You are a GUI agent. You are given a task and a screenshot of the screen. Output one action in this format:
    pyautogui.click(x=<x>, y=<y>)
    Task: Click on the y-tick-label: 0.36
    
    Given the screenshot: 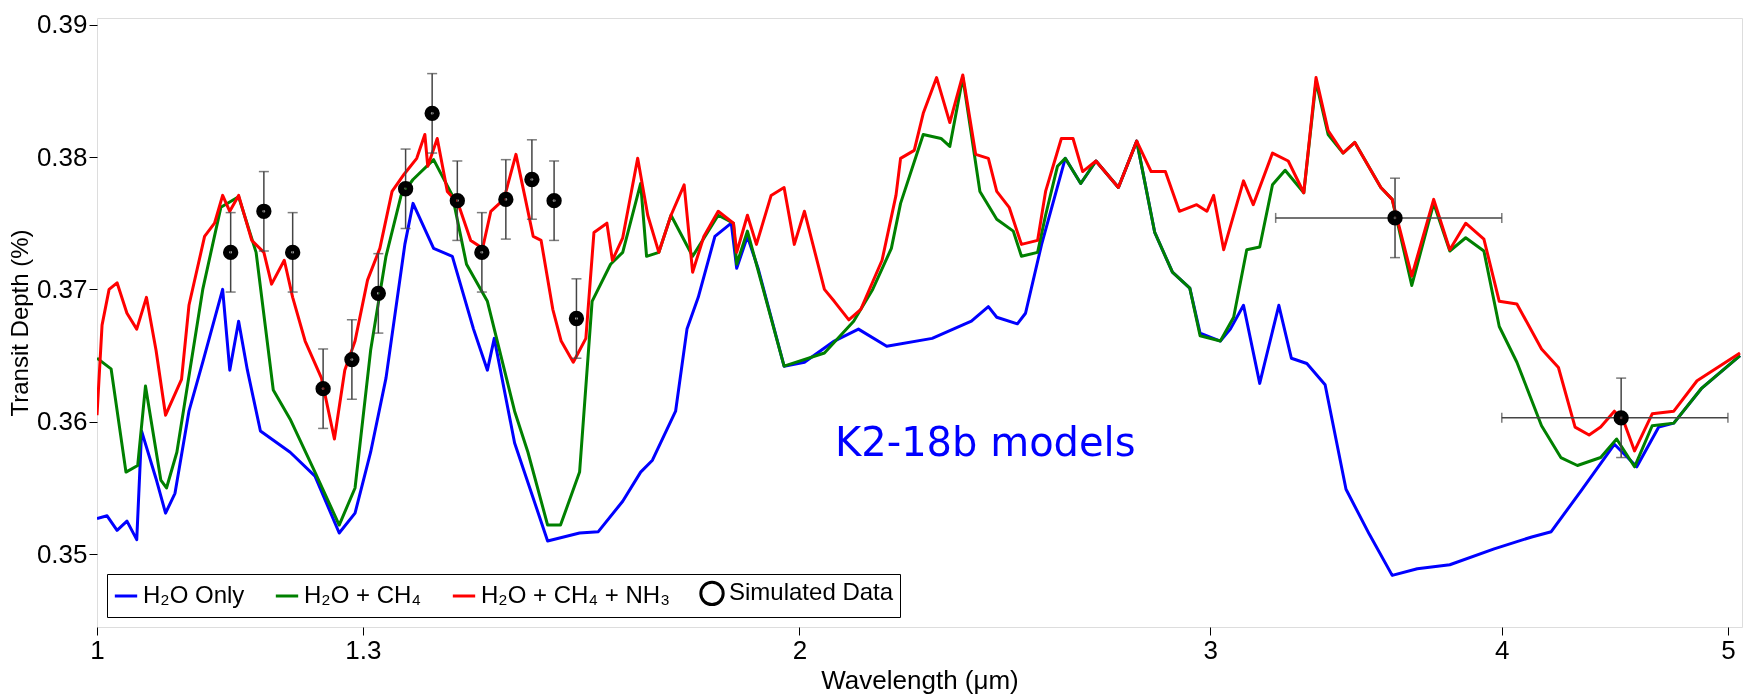 What is the action you would take?
    pyautogui.click(x=62, y=421)
    